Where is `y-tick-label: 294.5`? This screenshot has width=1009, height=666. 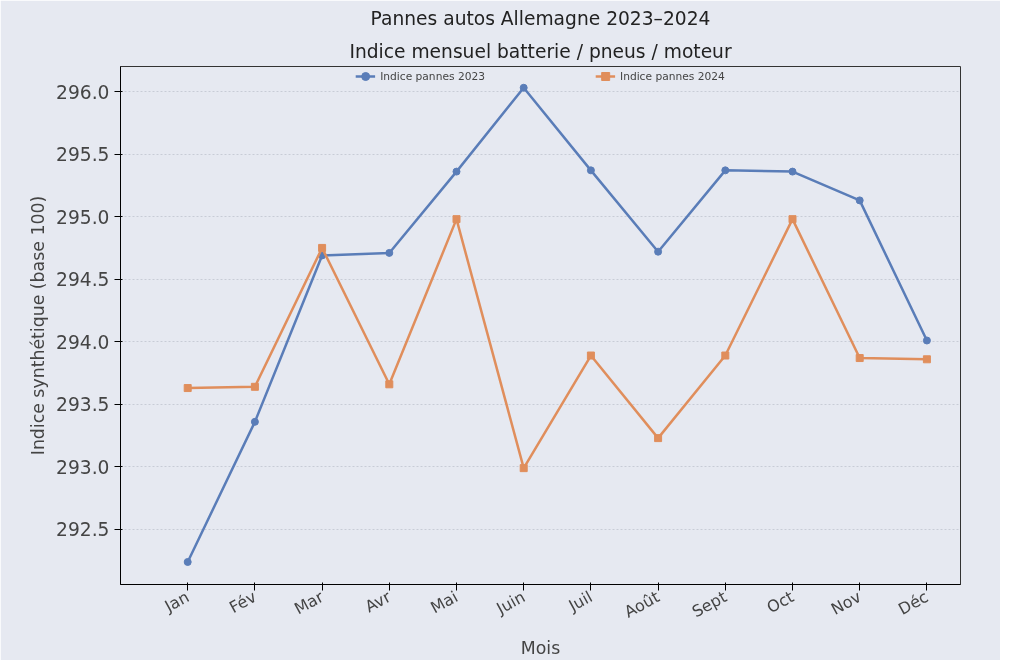 y-tick-label: 294.5 is located at coordinates (83, 280).